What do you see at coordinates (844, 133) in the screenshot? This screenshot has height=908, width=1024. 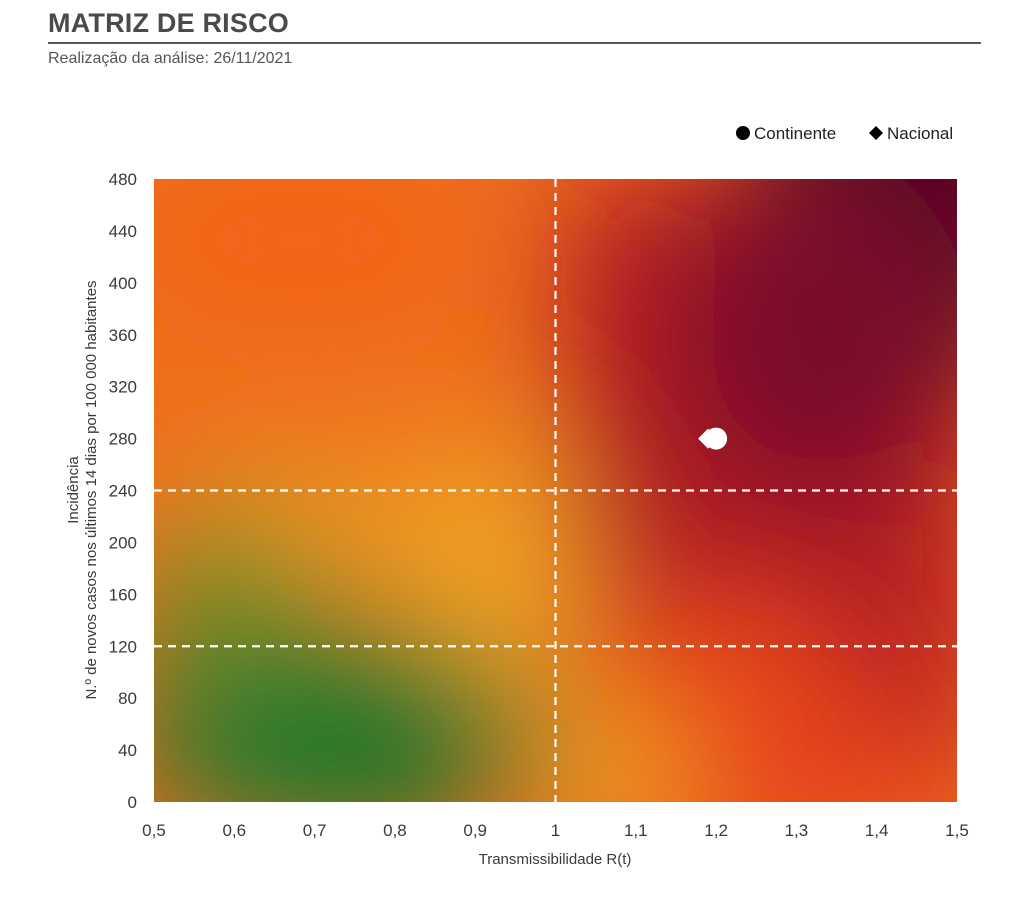 I see `chart-legend: Continente Nacional` at bounding box center [844, 133].